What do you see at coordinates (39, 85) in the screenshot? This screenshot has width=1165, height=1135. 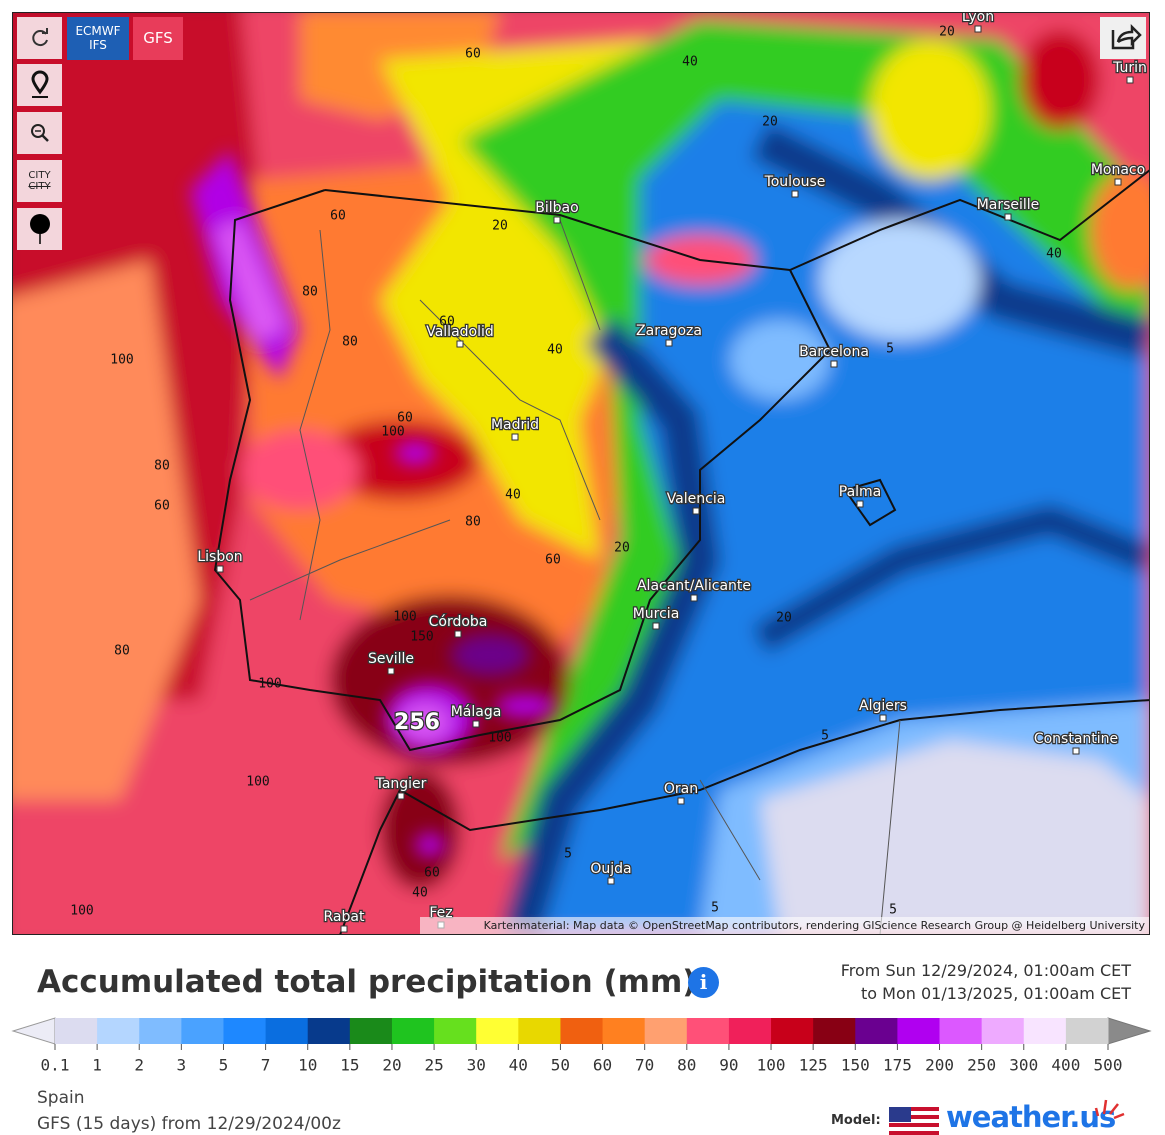 I see `location-button` at bounding box center [39, 85].